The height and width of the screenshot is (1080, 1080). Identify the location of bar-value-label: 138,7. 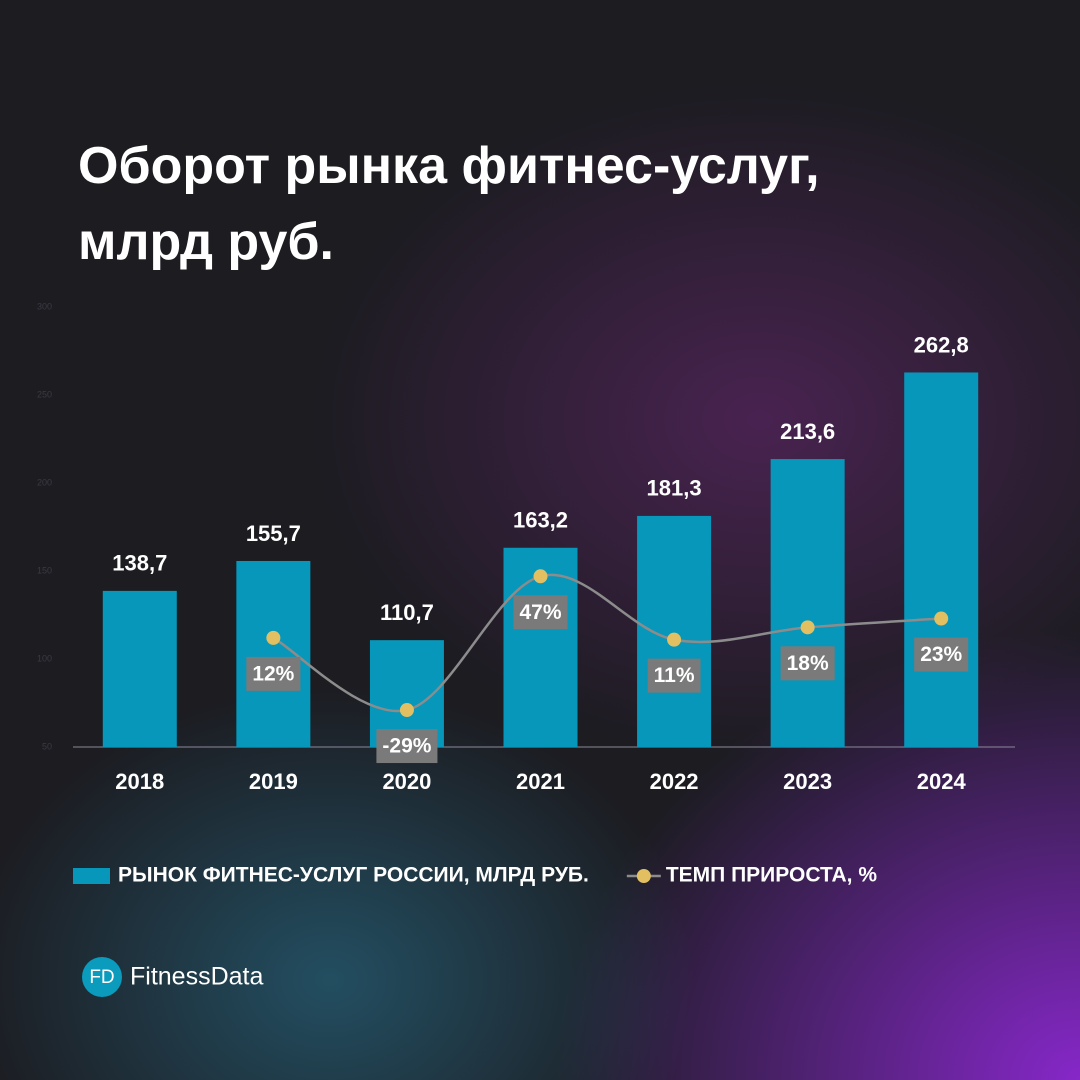
(139, 563).